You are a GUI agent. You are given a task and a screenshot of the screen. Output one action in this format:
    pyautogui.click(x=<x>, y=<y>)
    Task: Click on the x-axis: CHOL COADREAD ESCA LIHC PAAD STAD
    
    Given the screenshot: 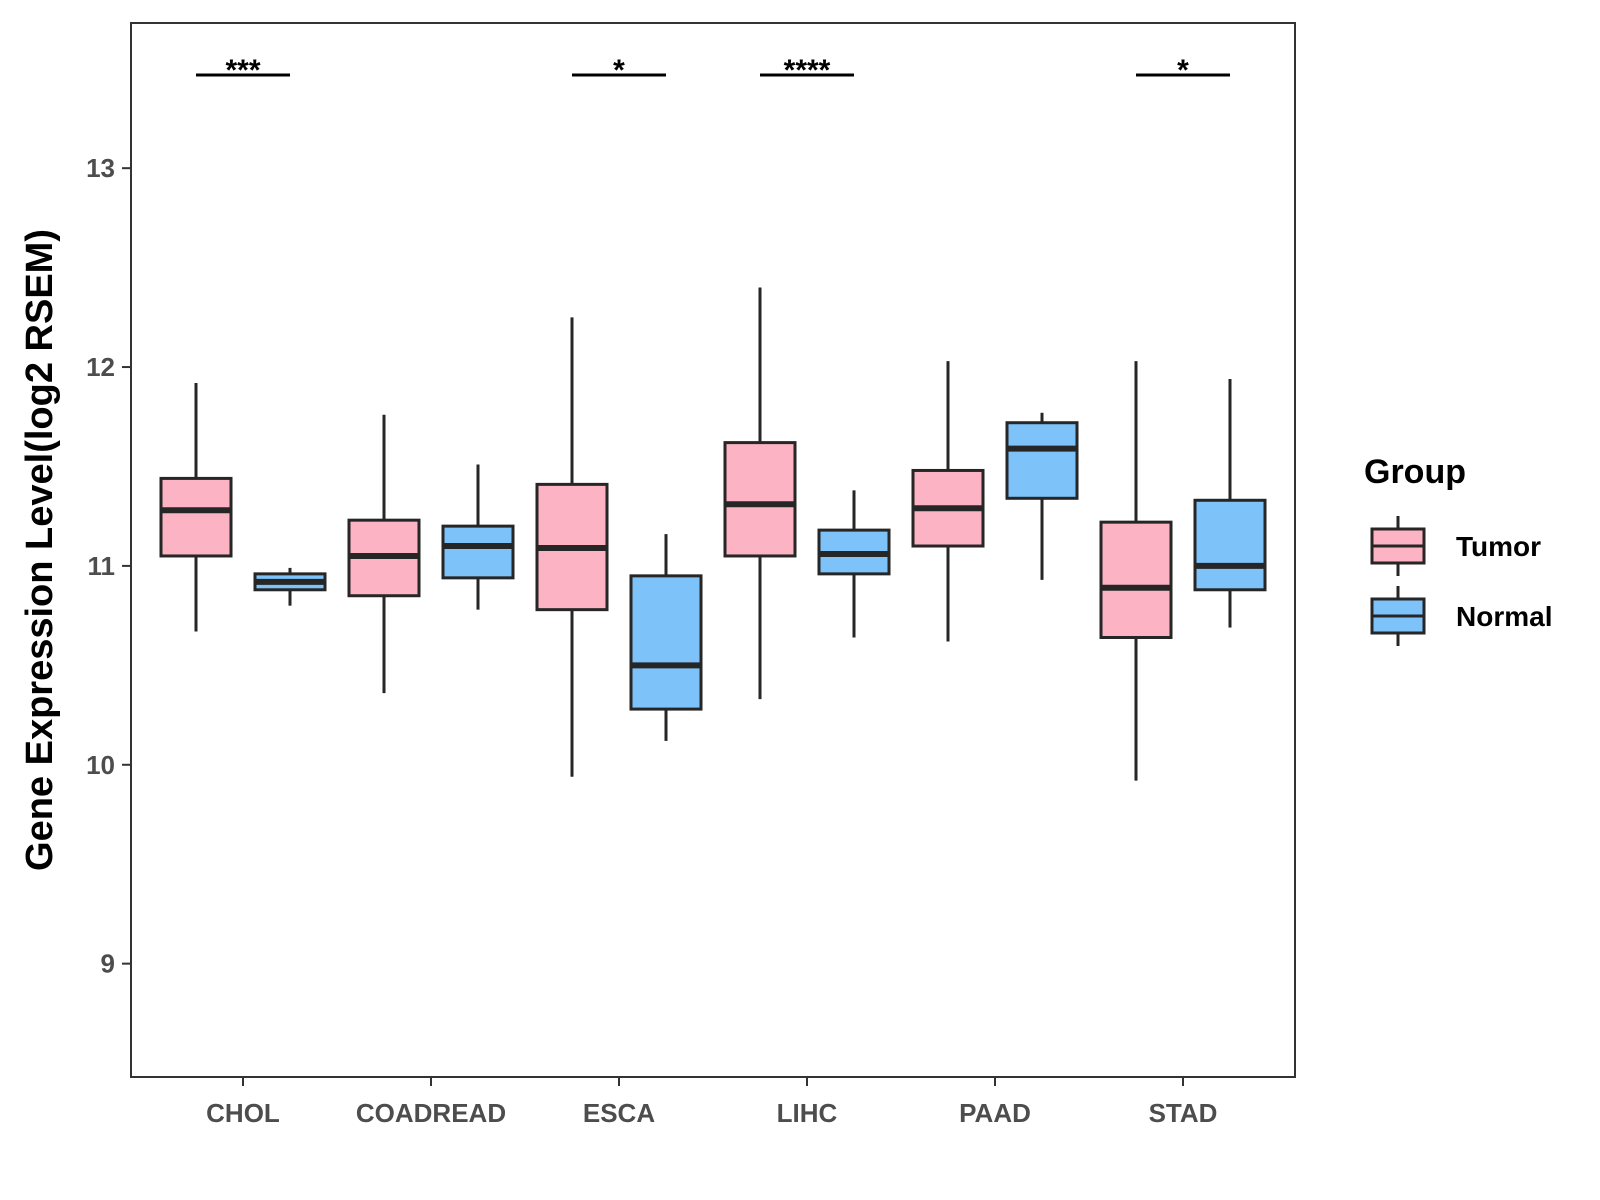 What is the action you would take?
    pyautogui.click(x=711, y=1102)
    